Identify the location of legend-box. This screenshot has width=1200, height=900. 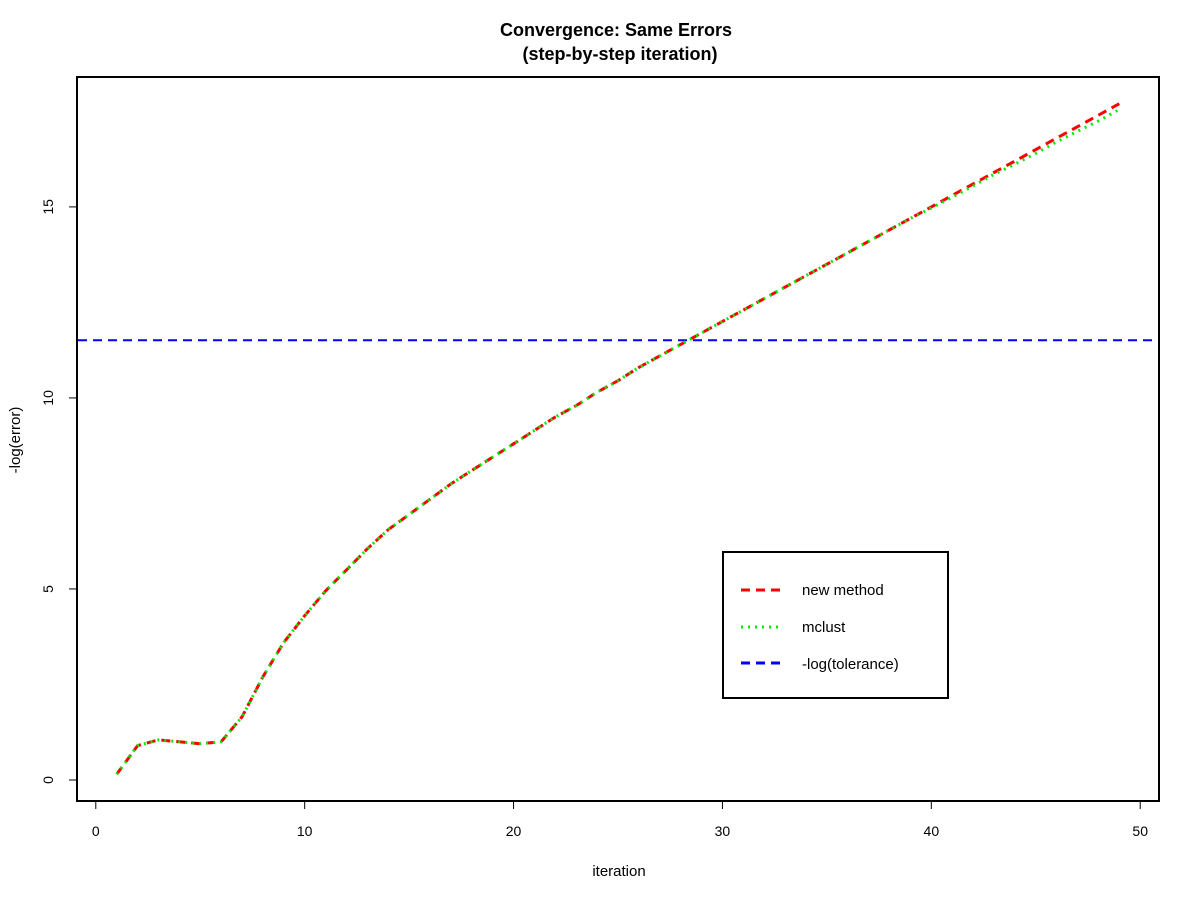
(835, 625).